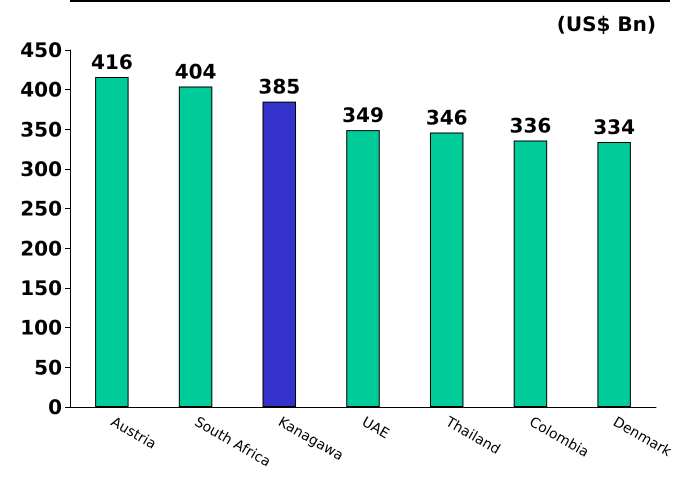 The height and width of the screenshot is (495, 686). What do you see at coordinates (41, 129) in the screenshot?
I see `y-tick-label: 350` at bounding box center [41, 129].